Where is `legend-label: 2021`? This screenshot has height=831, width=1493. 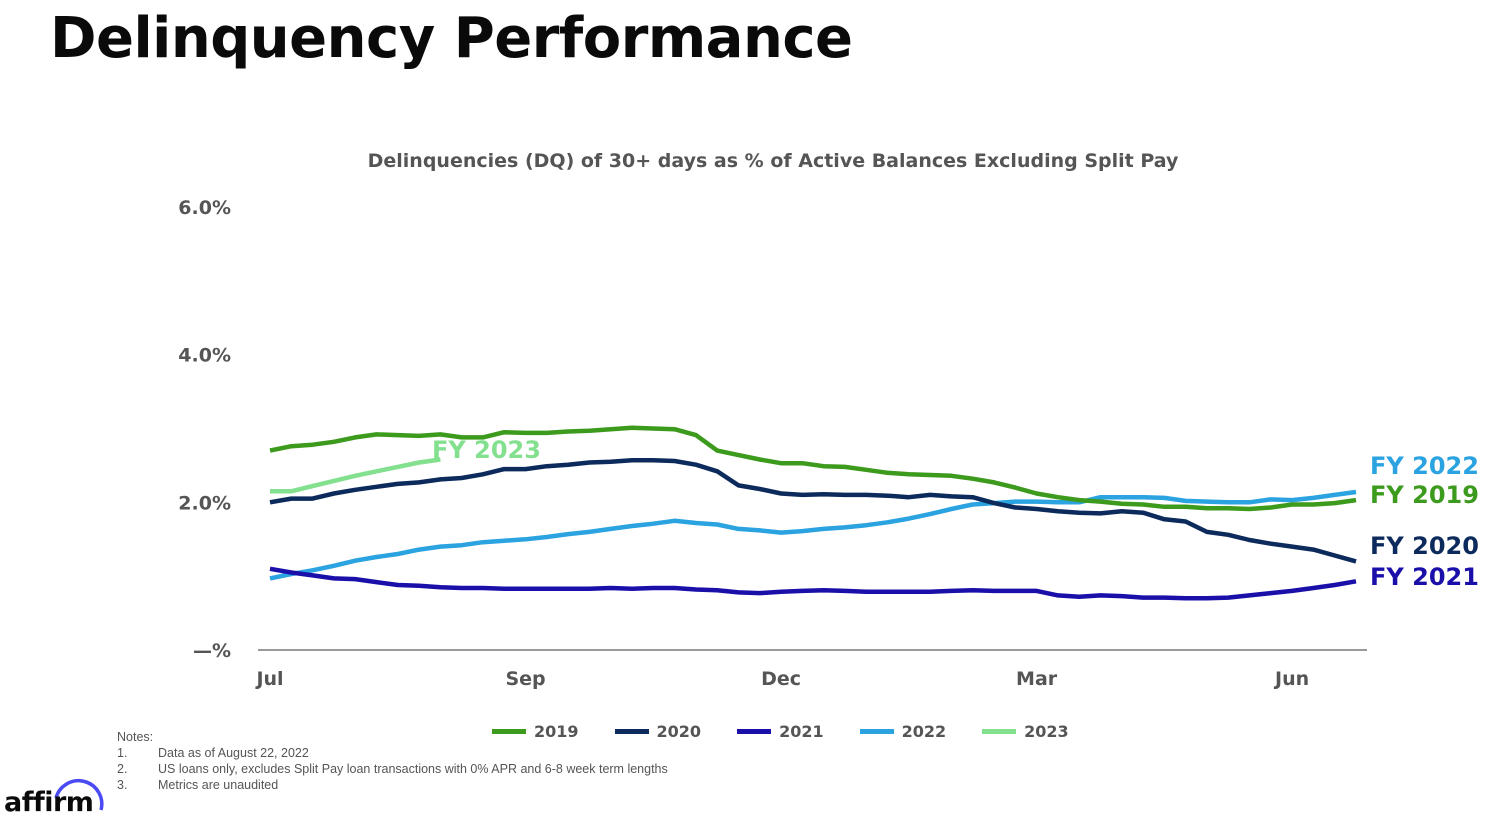
legend-label: 2021 is located at coordinates (801, 731).